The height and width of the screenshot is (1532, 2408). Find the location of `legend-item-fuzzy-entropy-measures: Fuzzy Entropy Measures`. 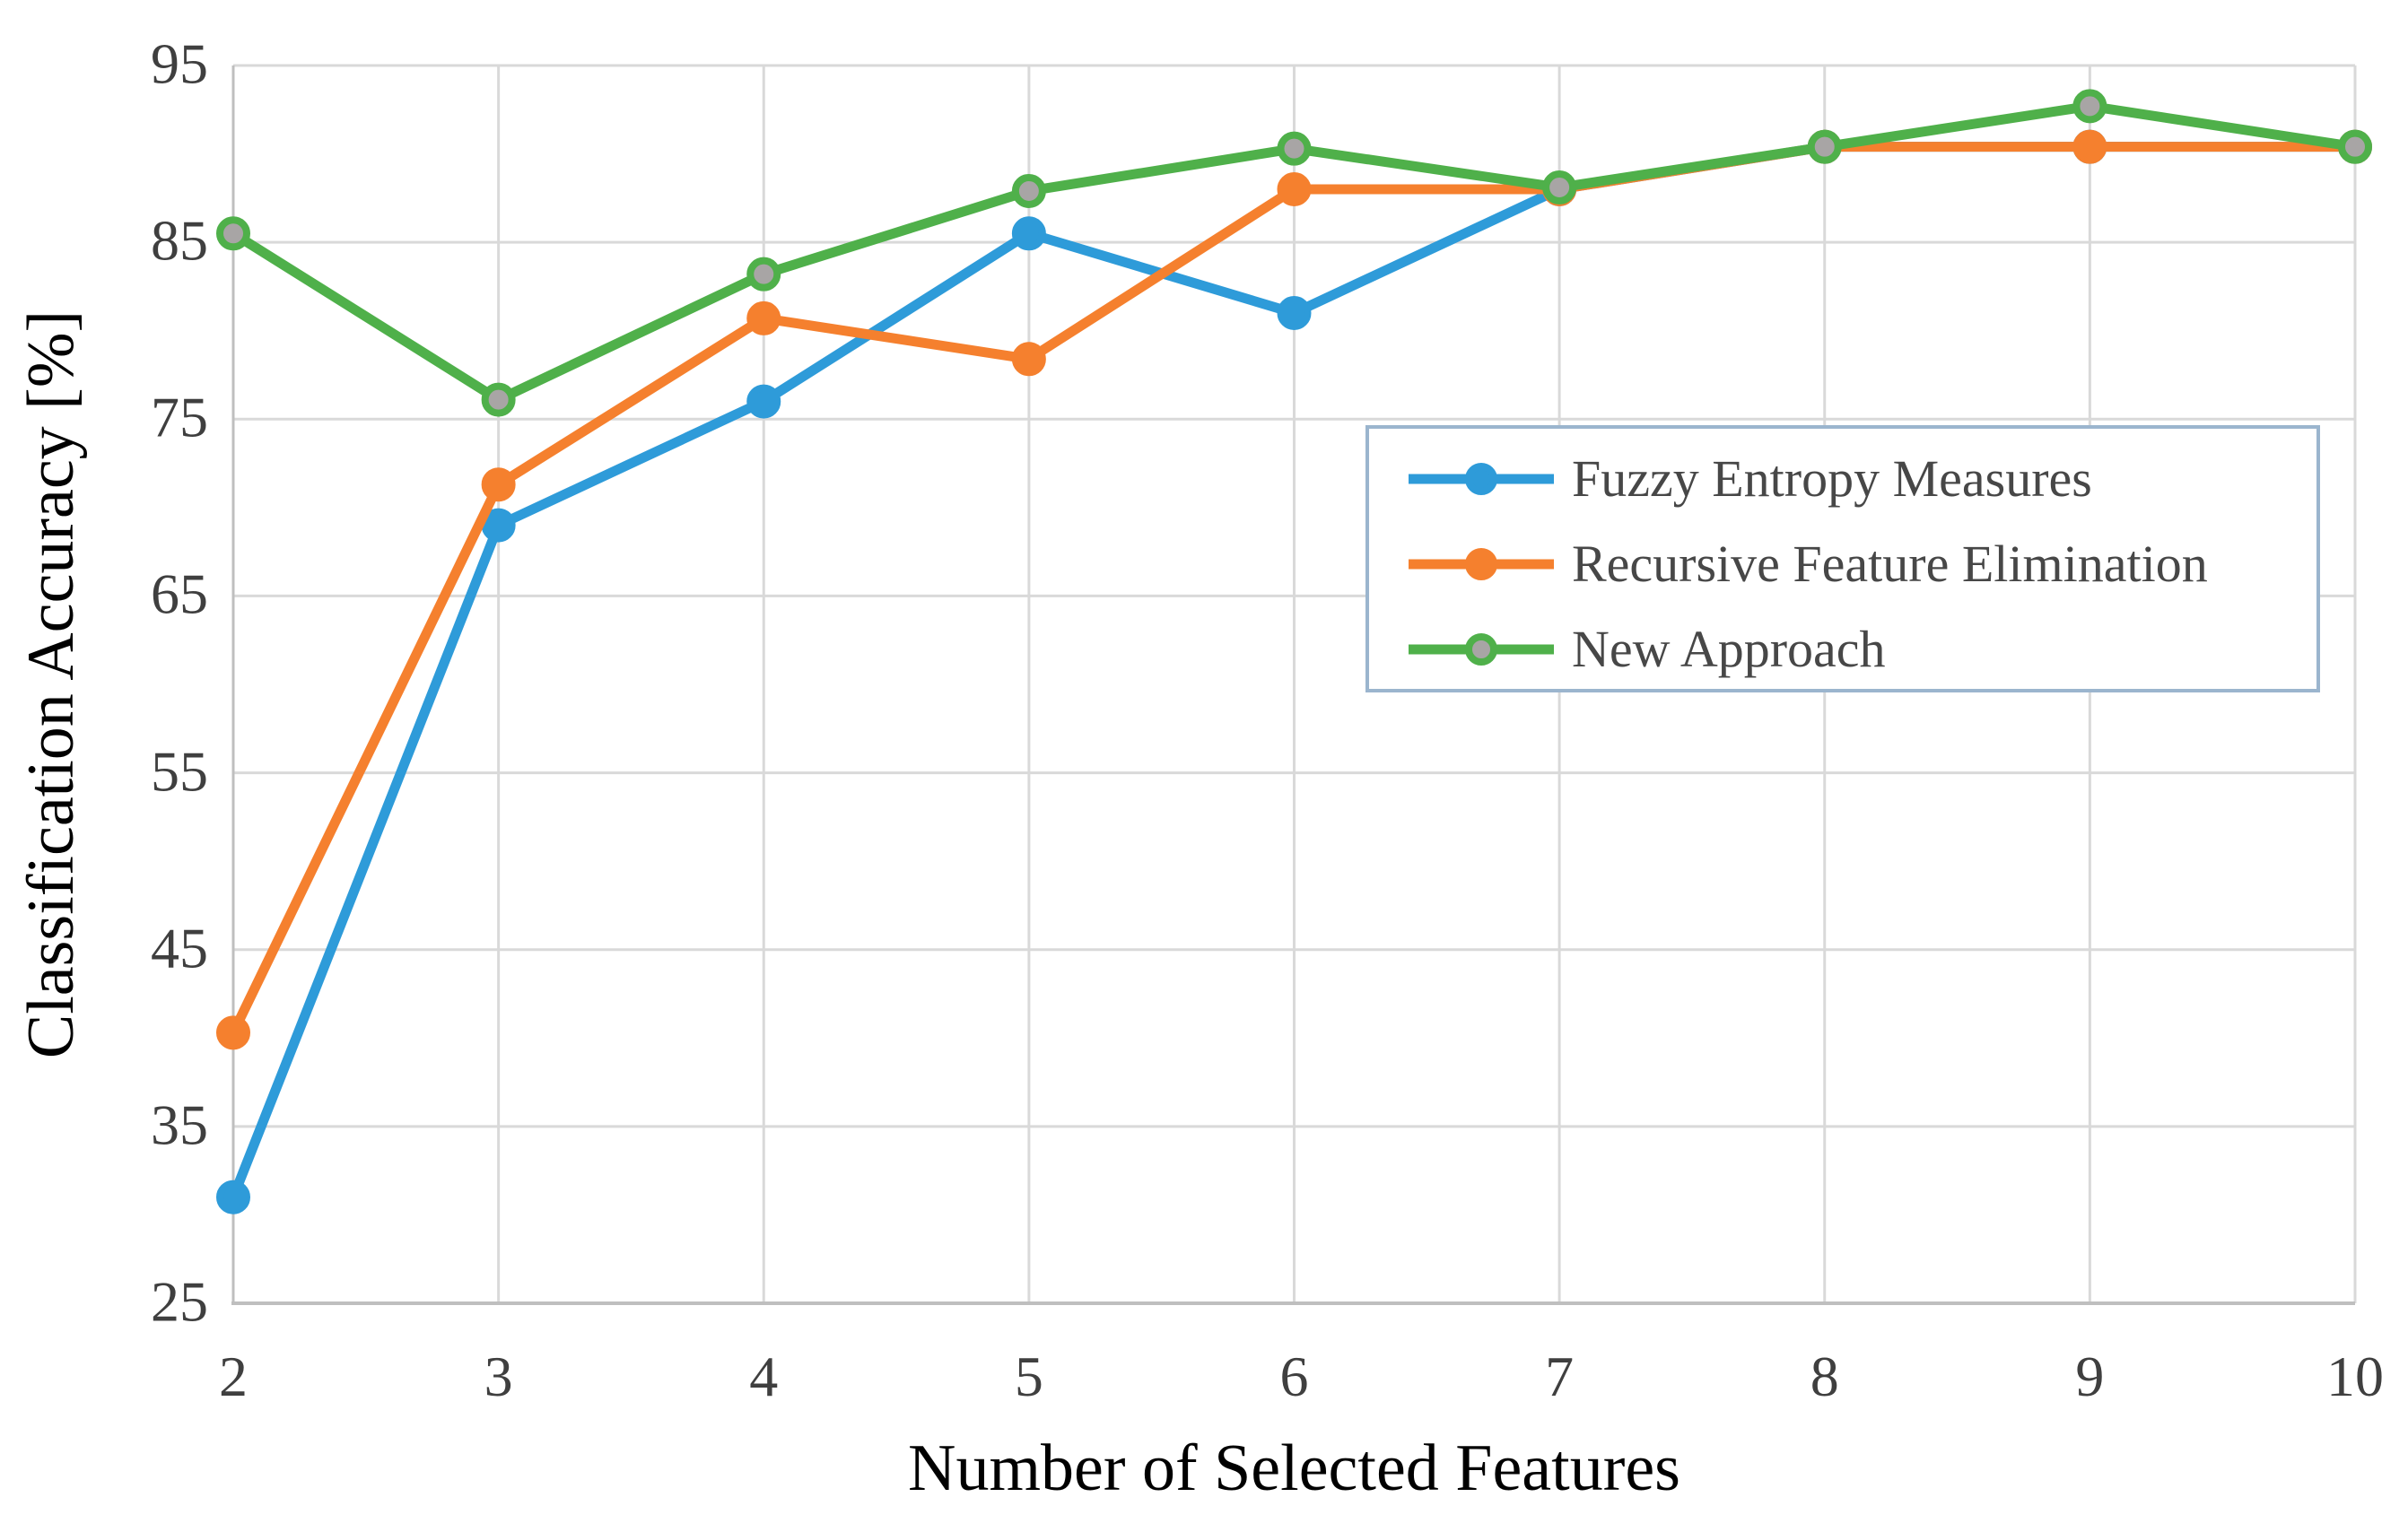

legend-item-fuzzy-entropy-measures: Fuzzy Entropy Measures is located at coordinates (1860, 478).